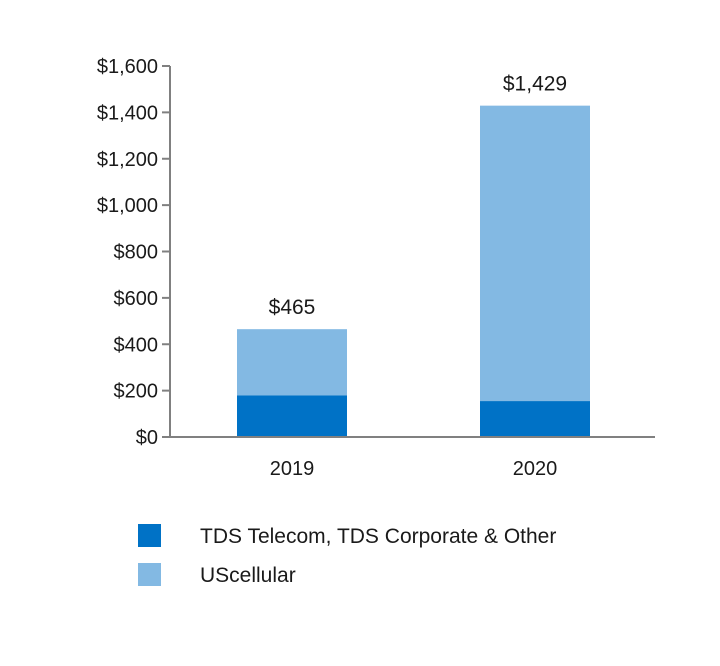 This screenshot has width=720, height=666. Describe the element at coordinates (136, 392) in the screenshot. I see `y-tick-label: $200` at that location.